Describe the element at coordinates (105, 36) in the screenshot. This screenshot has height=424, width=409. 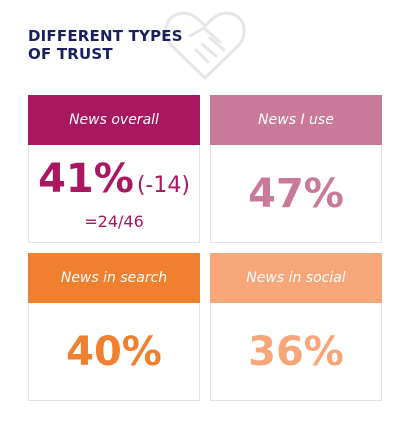
I see `title-line: DIFFERENT TYPES` at that location.